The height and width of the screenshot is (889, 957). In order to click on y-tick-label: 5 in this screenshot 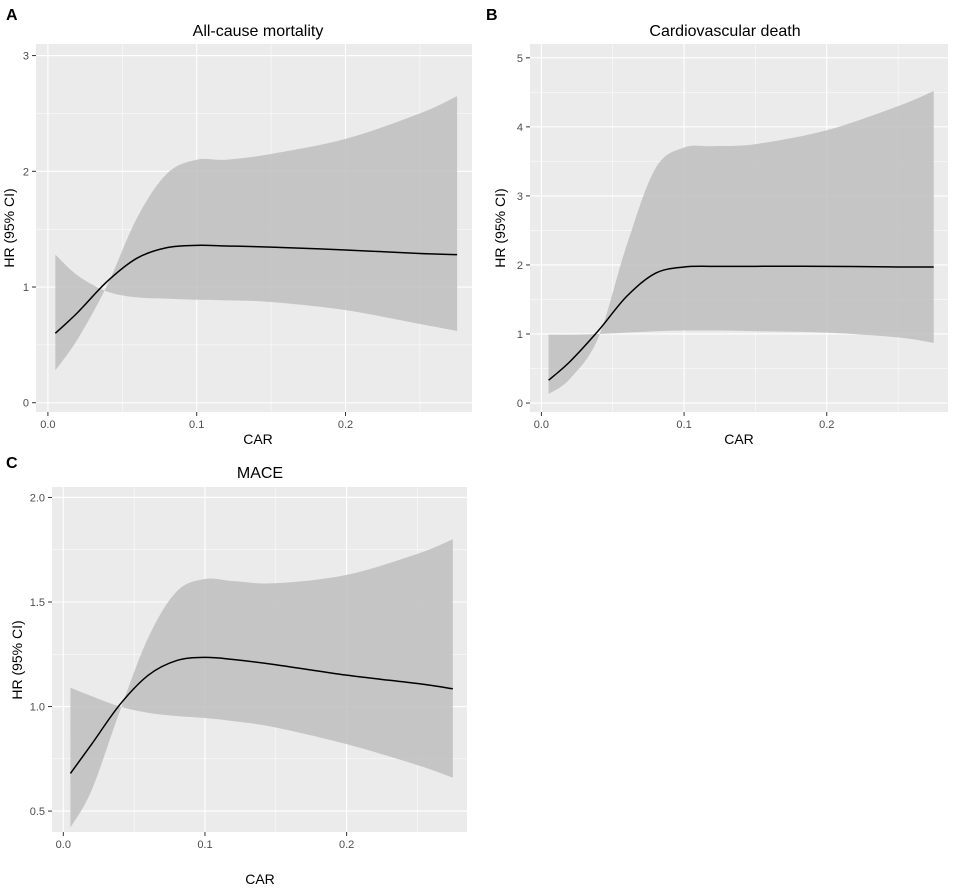, I will do `click(520, 59)`.